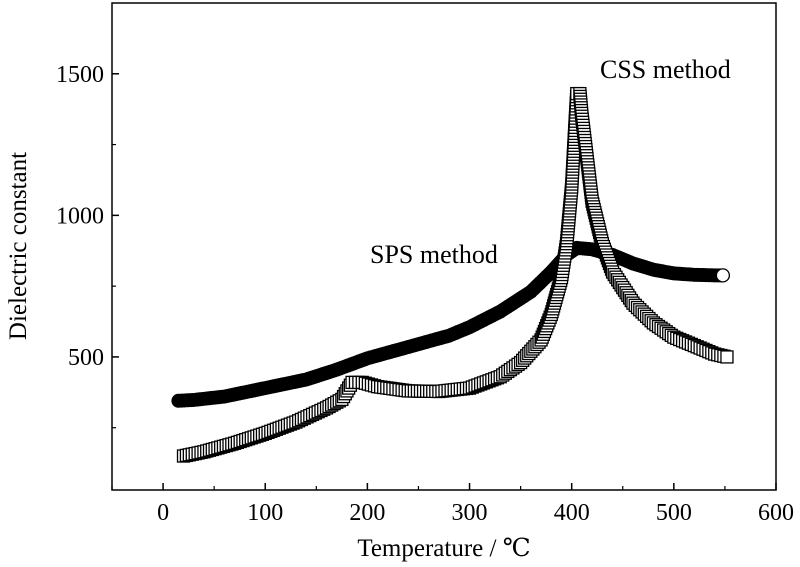 The image size is (800, 567). Describe the element at coordinates (265, 513) in the screenshot. I see `x-tick-label: 100` at that location.